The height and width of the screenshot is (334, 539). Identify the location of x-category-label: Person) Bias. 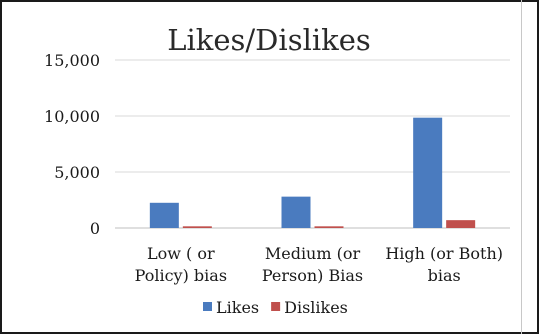
(312, 275).